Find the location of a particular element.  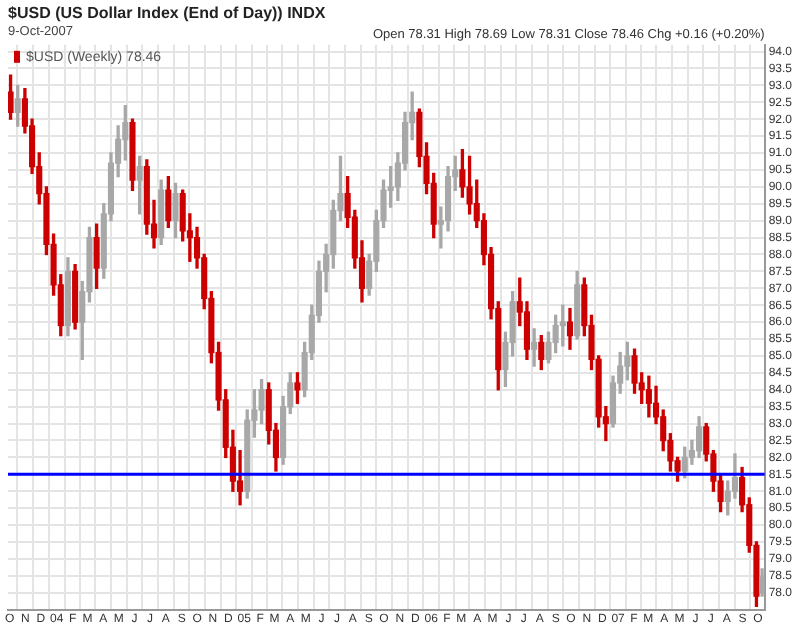

candlestick is located at coordinates (534, 347).